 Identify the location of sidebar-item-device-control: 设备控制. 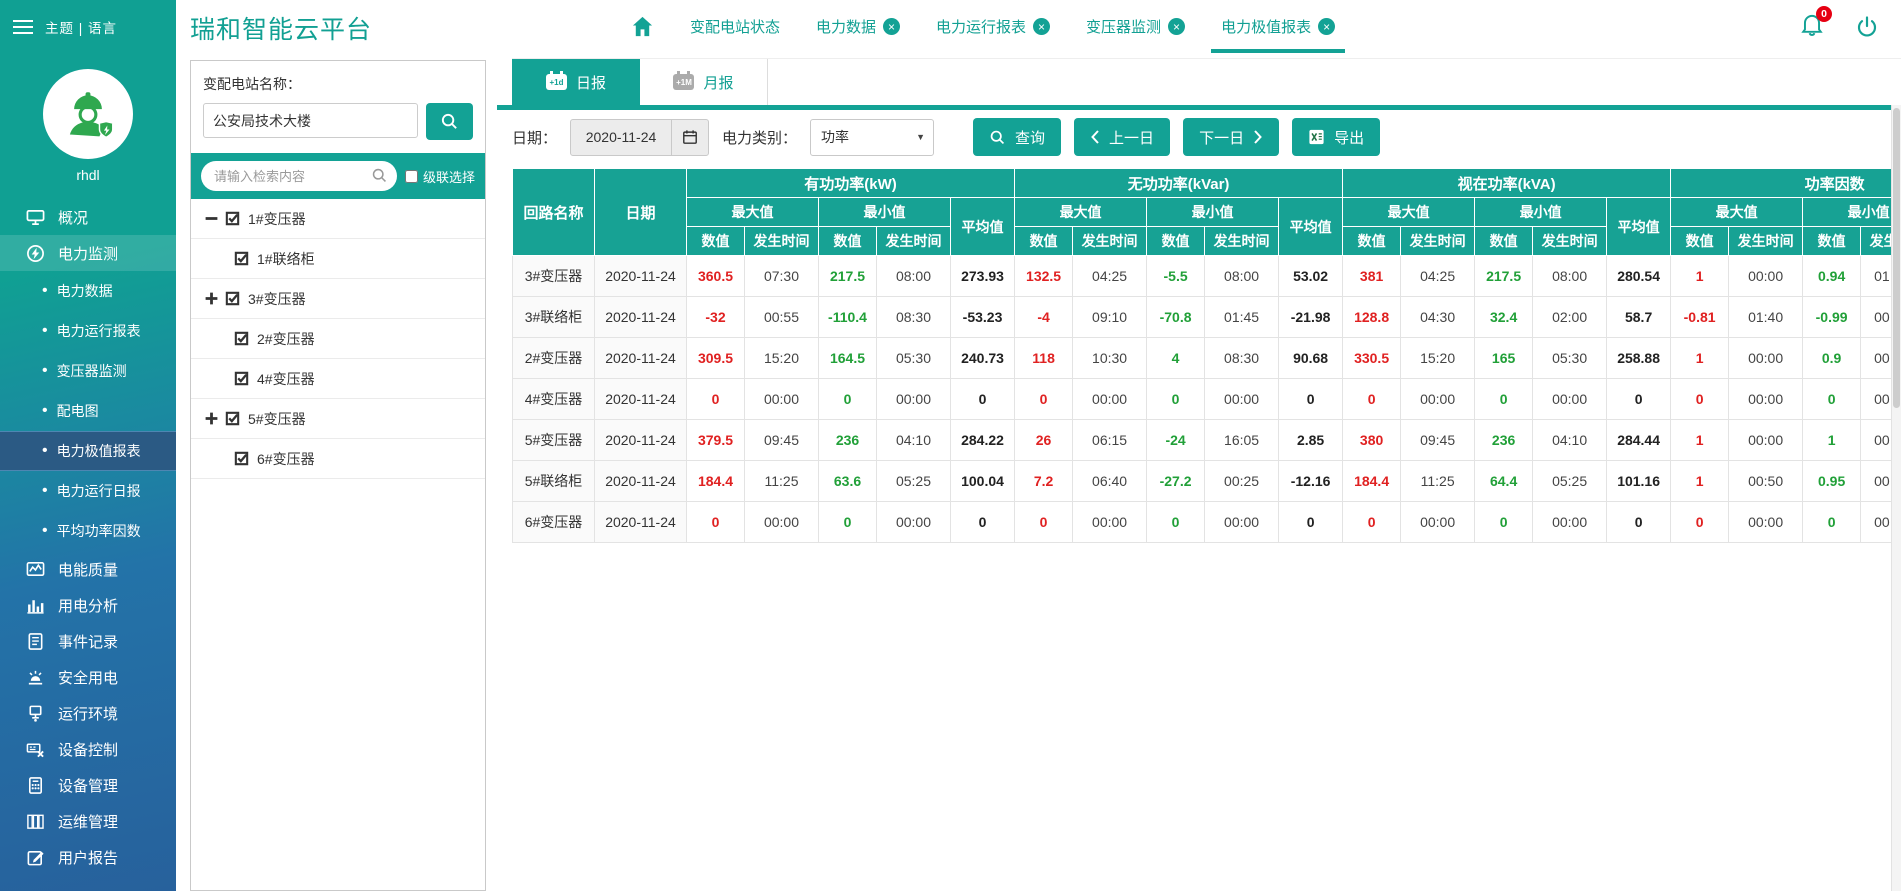
(88, 749).